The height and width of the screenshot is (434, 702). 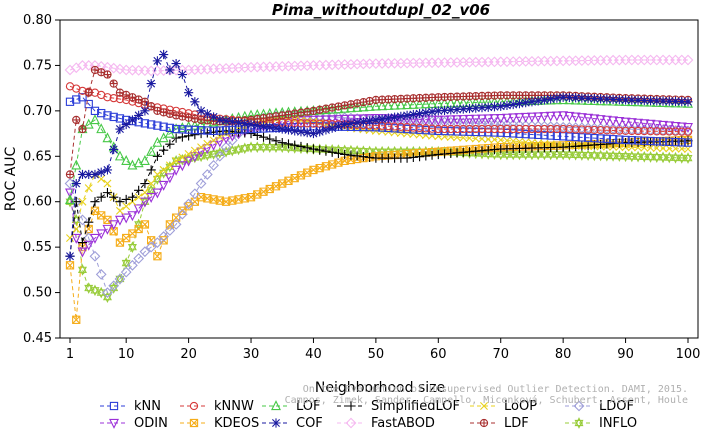 What do you see at coordinates (438, 354) in the screenshot?
I see `x-tick-label: 60` at bounding box center [438, 354].